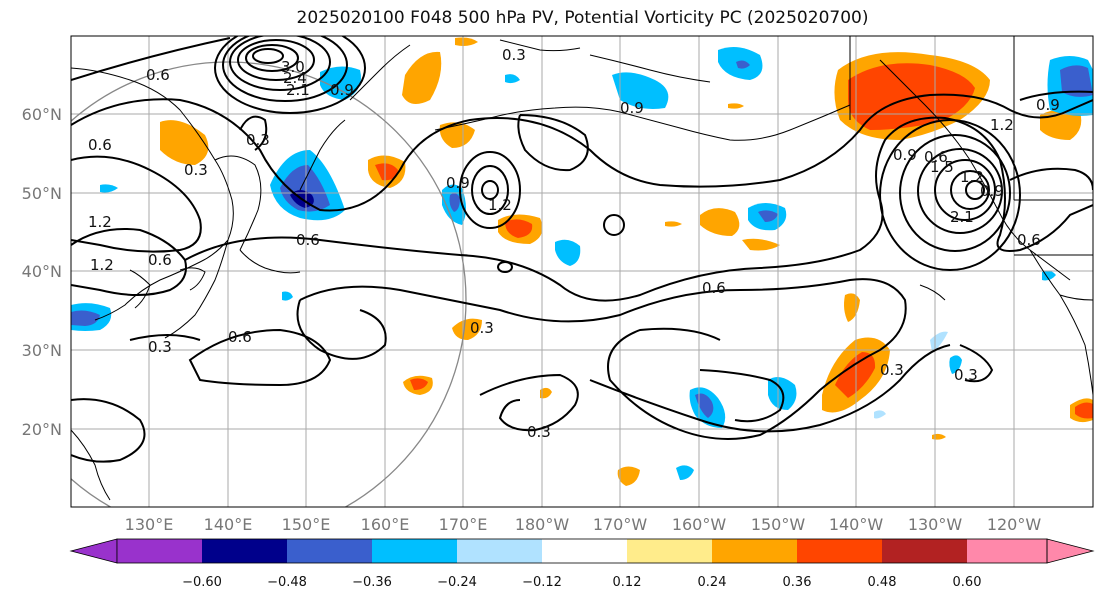 The image size is (1105, 601). I want to click on colorbar-tick-label: −0.48, so click(287, 582).